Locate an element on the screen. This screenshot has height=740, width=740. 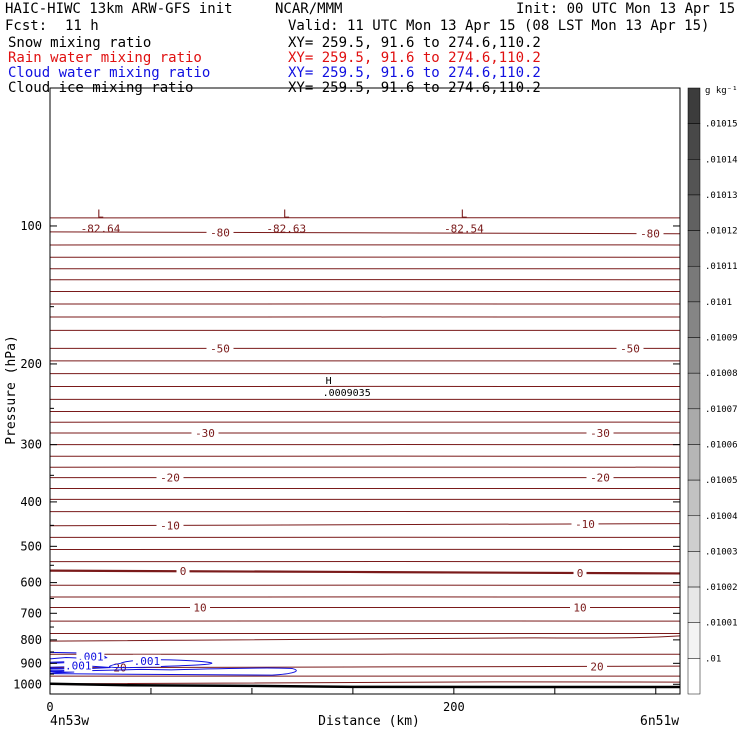
low-value: -82.64 is located at coordinates (101, 229).